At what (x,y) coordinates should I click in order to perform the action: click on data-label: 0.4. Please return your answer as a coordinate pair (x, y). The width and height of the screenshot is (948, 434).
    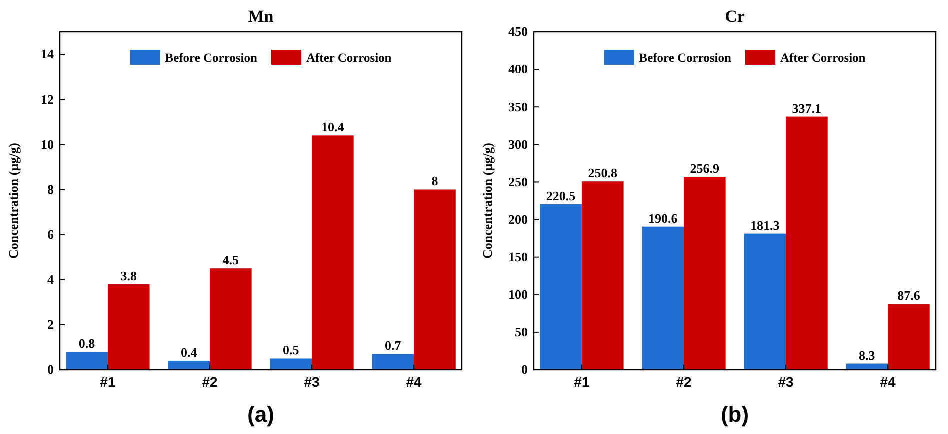
    Looking at the image, I should click on (189, 352).